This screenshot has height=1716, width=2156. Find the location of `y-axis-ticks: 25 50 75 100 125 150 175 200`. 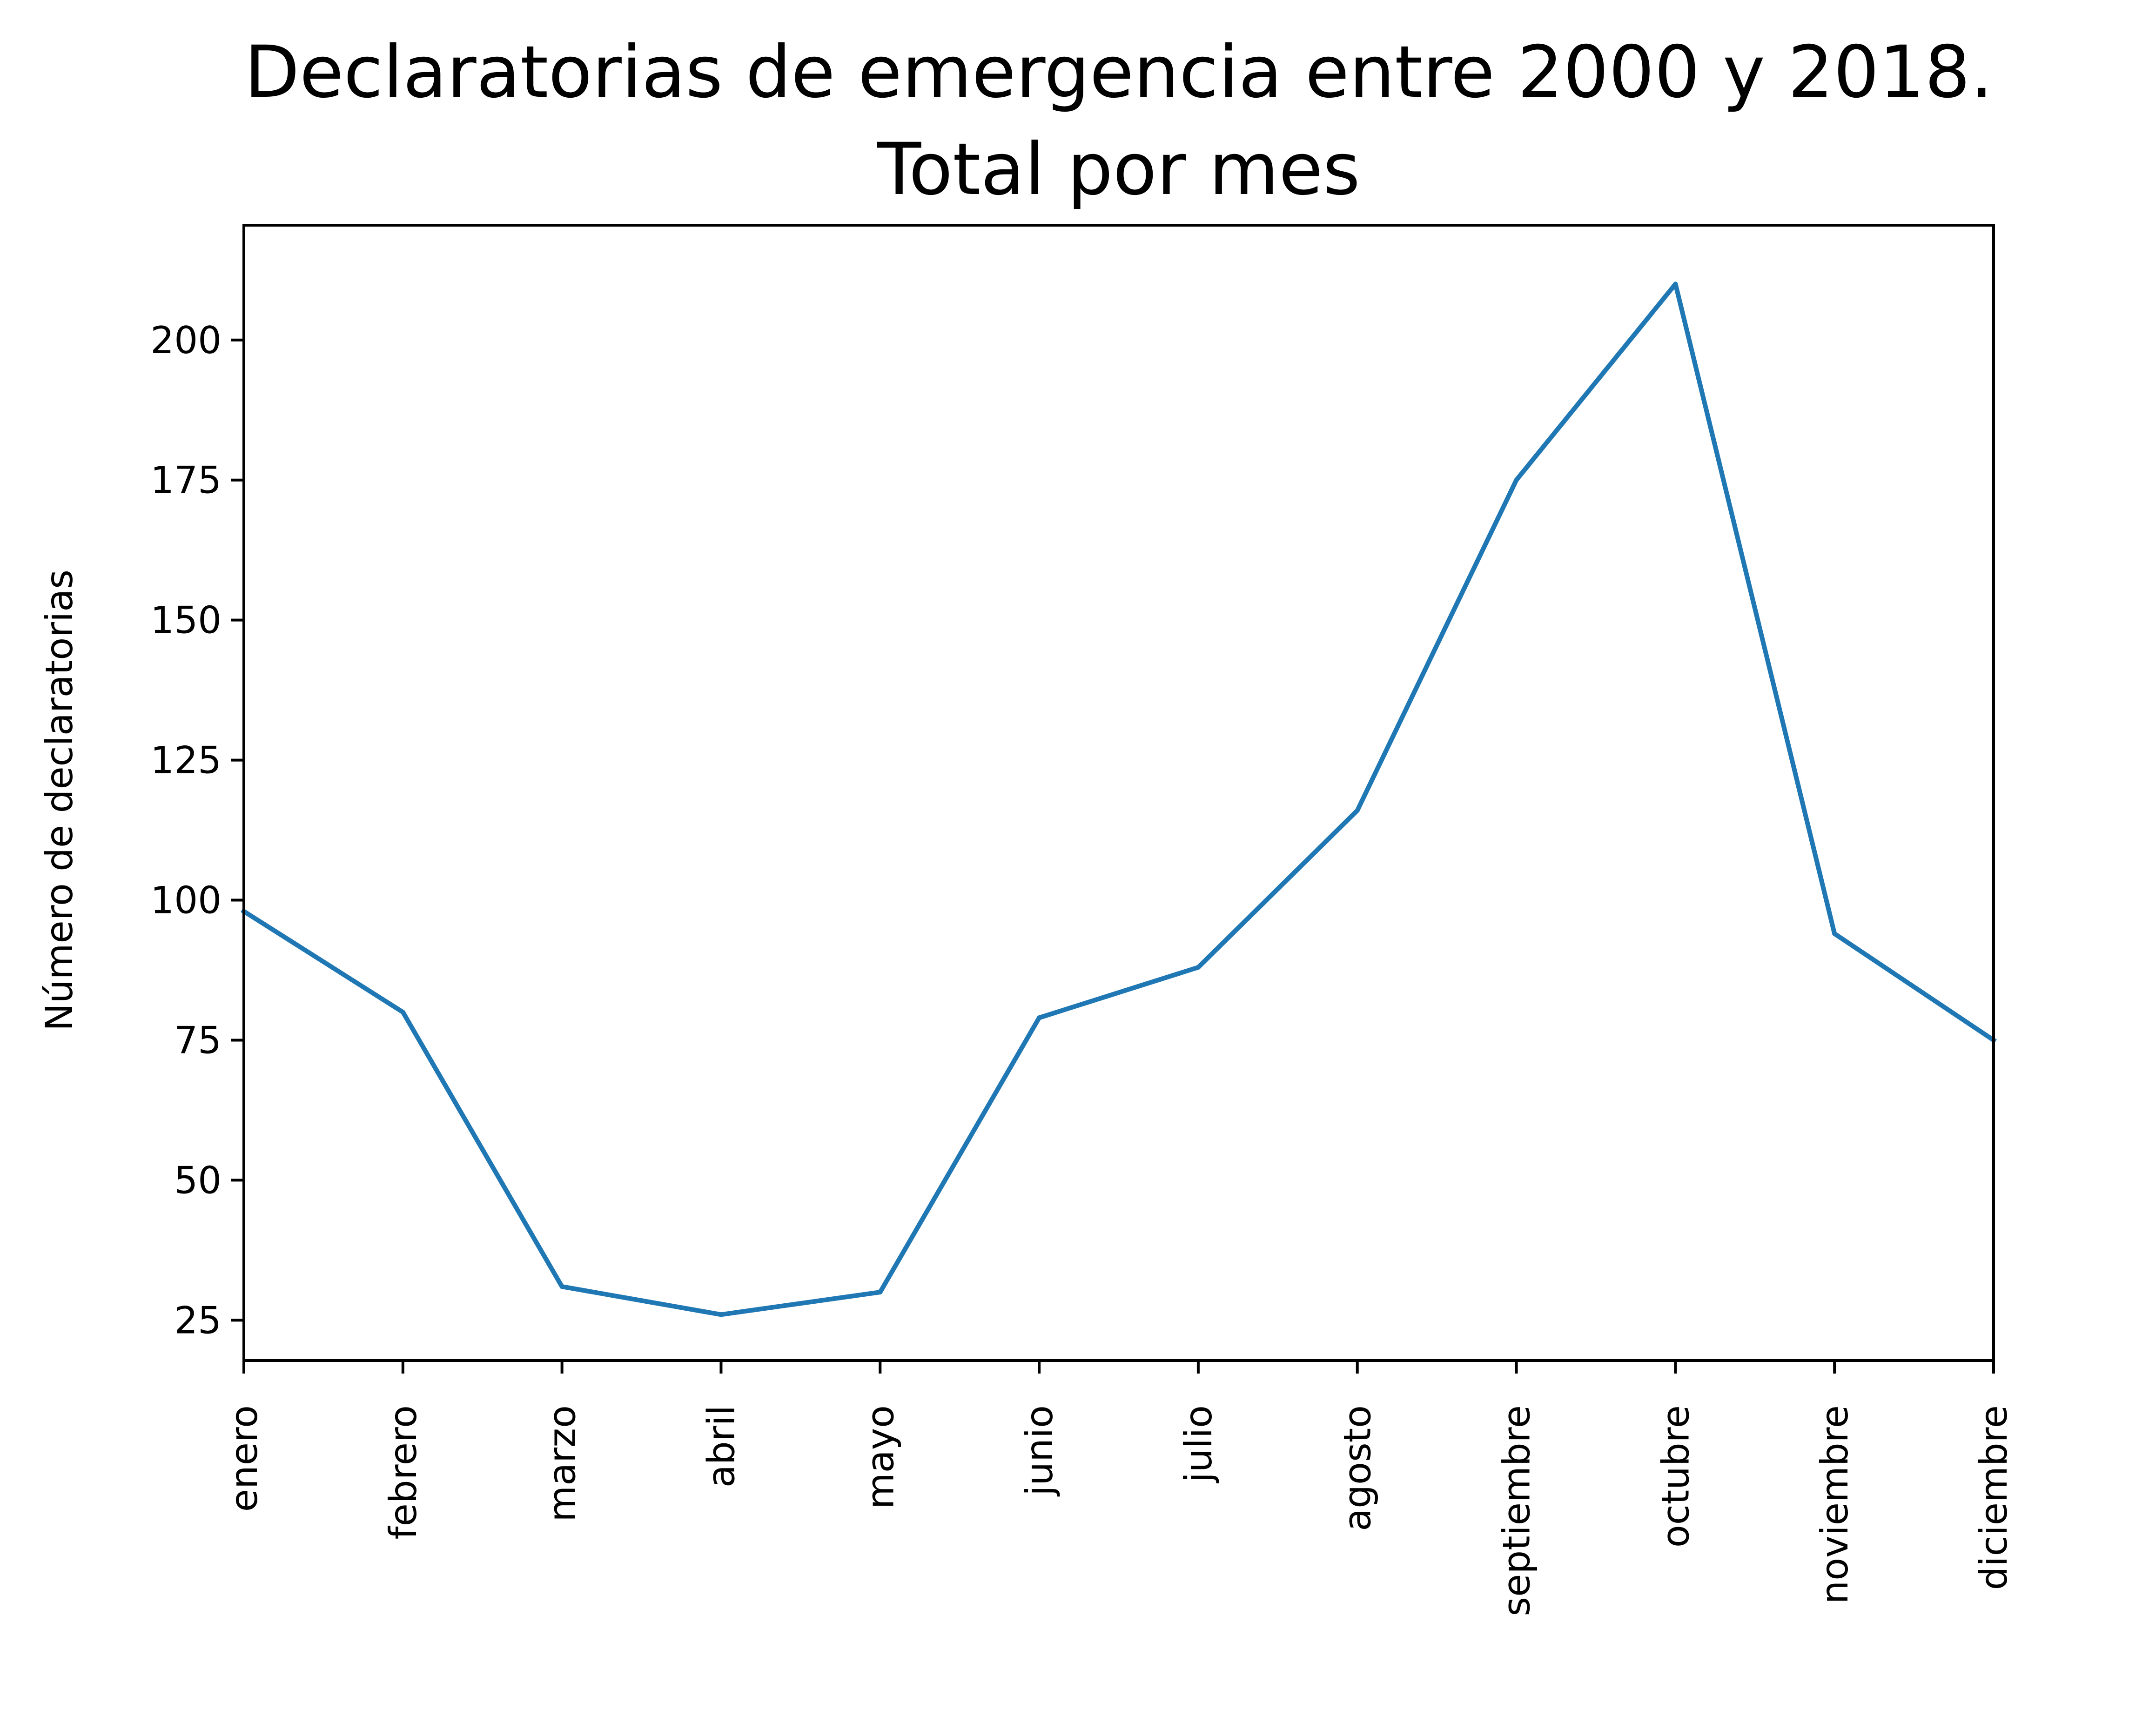

y-axis-ticks: 25 50 75 100 125 150 175 200 is located at coordinates (197, 830).